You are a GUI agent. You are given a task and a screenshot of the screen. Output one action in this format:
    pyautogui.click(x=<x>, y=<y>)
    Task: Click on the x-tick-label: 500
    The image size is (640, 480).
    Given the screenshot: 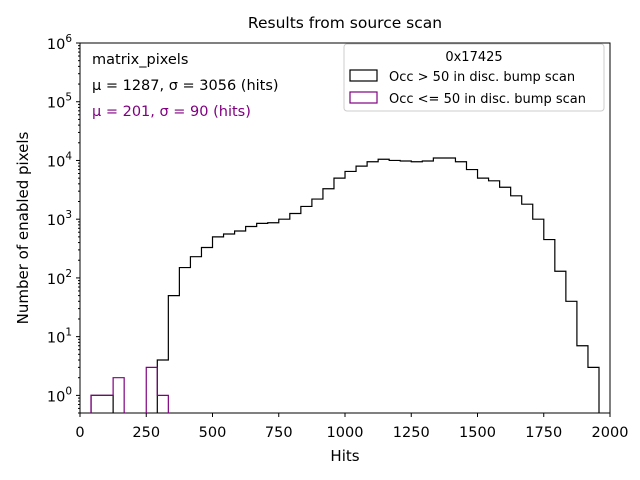 What is the action you would take?
    pyautogui.click(x=213, y=433)
    